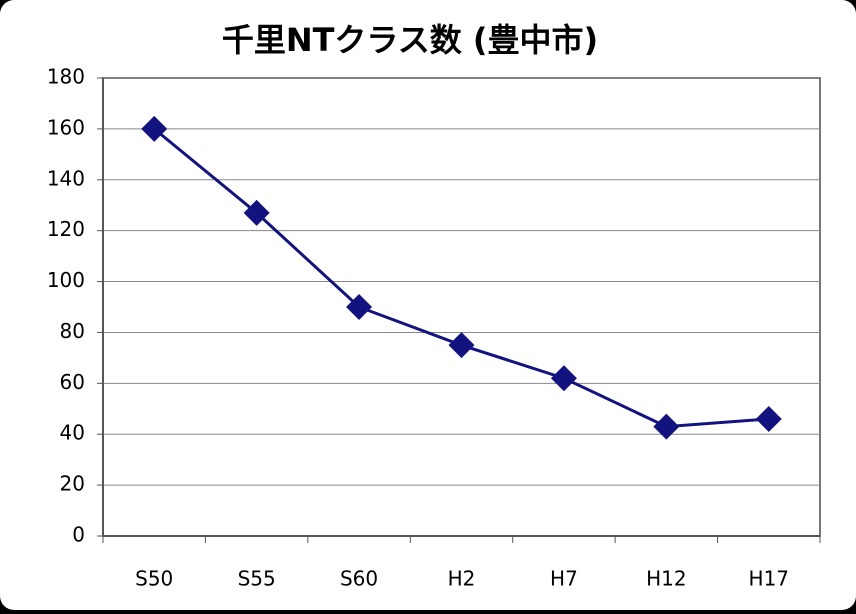 The height and width of the screenshot is (614, 856). What do you see at coordinates (257, 579) in the screenshot?
I see `x-tick-label: S55` at bounding box center [257, 579].